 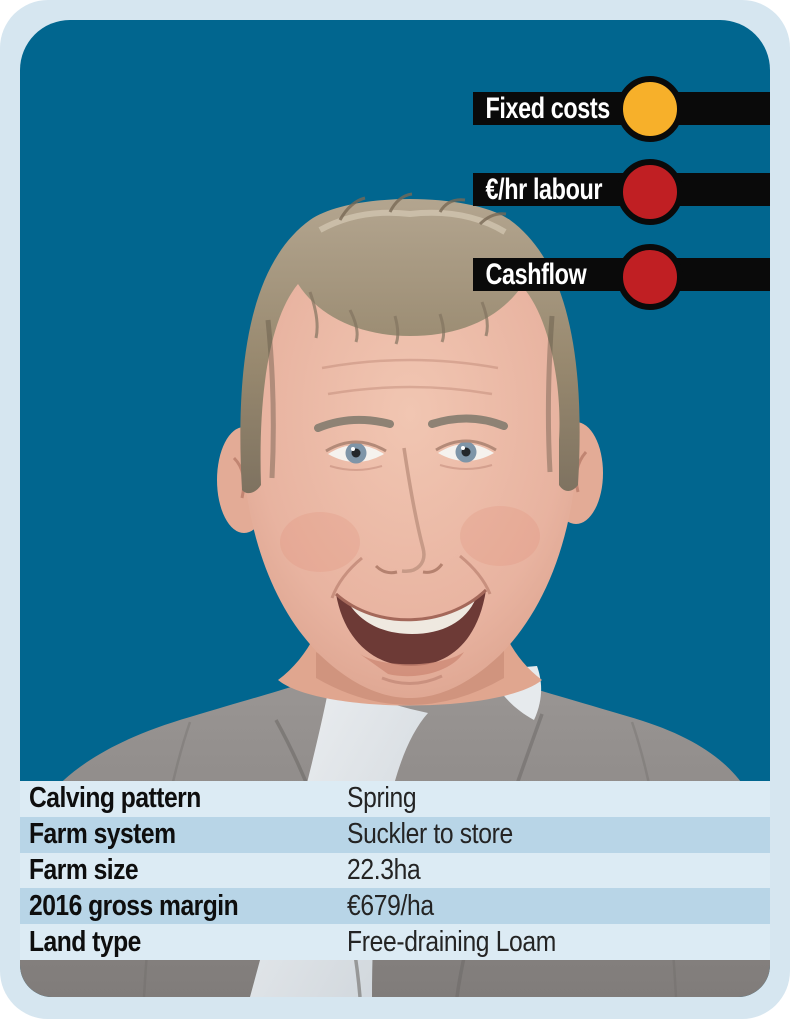 What do you see at coordinates (430, 834) in the screenshot?
I see `row-value: Suckler to store` at bounding box center [430, 834].